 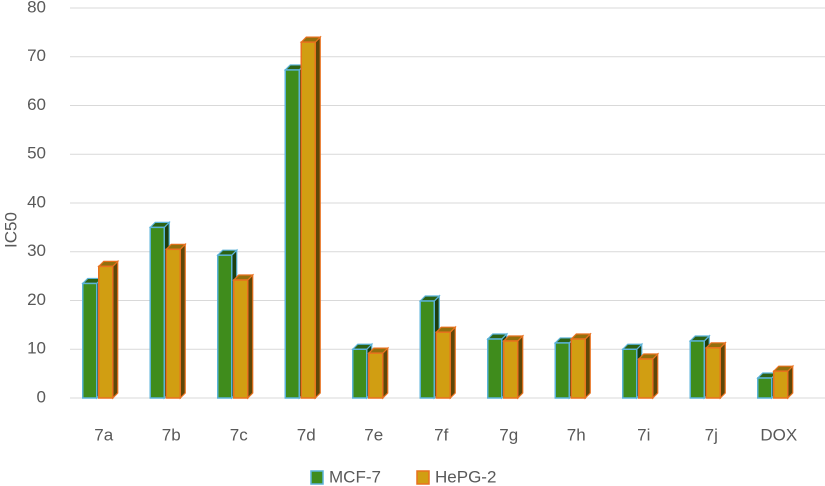 What do you see at coordinates (373, 434) in the screenshot?
I see `x-tick-label: 7e` at bounding box center [373, 434].